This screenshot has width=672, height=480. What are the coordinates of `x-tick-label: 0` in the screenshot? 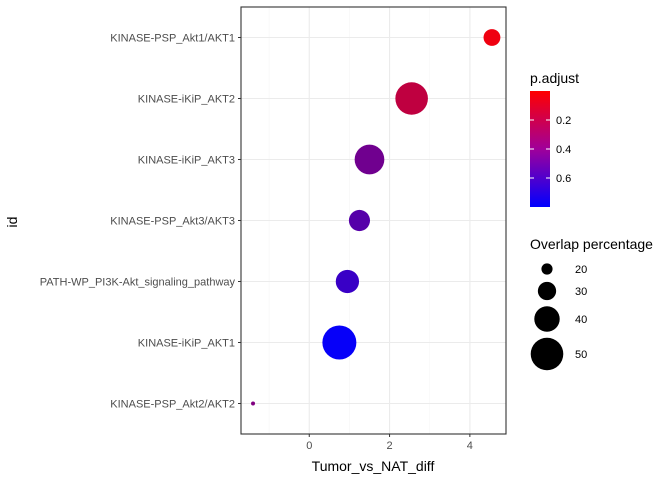 It's located at (309, 446).